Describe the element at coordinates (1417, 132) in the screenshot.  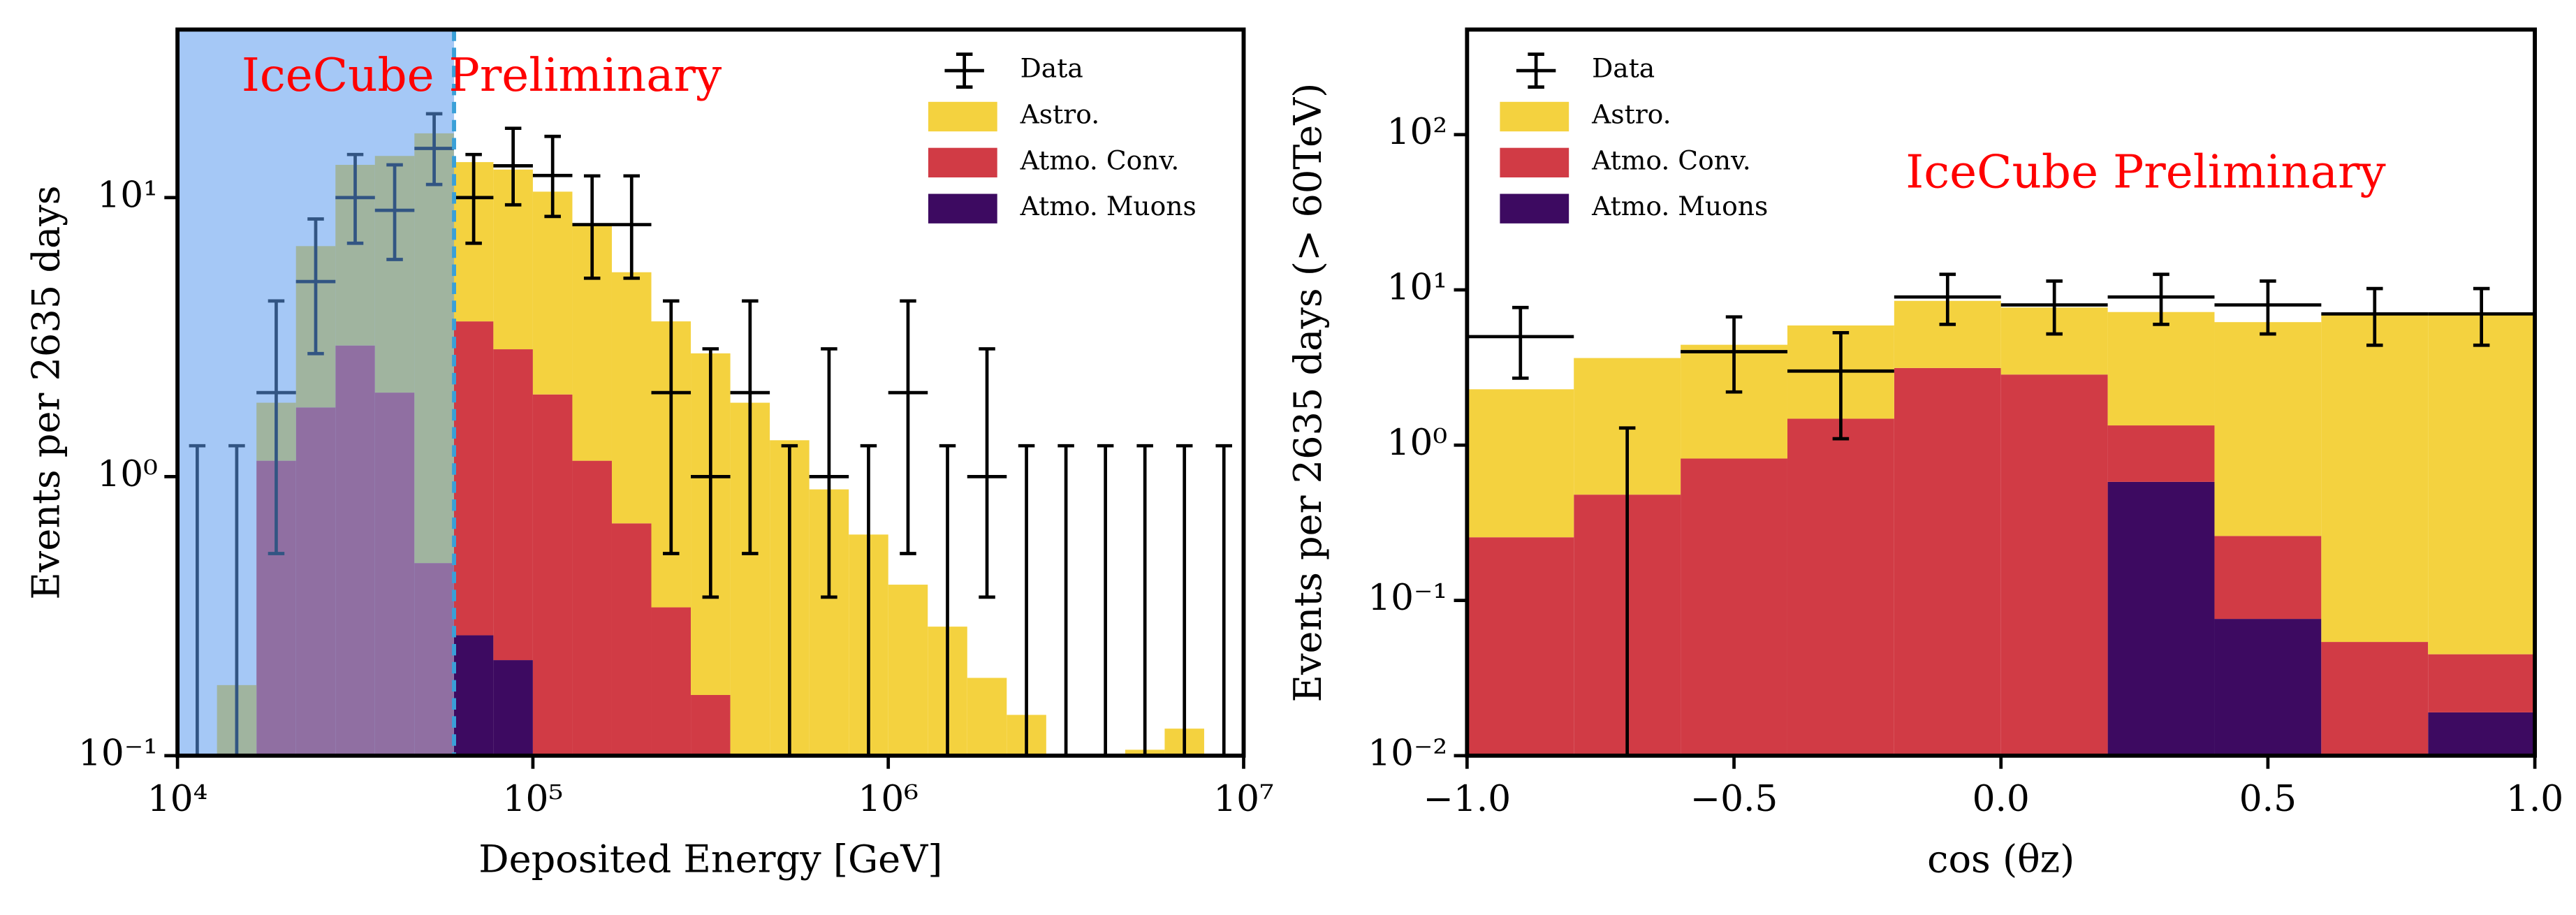
I see `y-tick-label: 10²` at that location.